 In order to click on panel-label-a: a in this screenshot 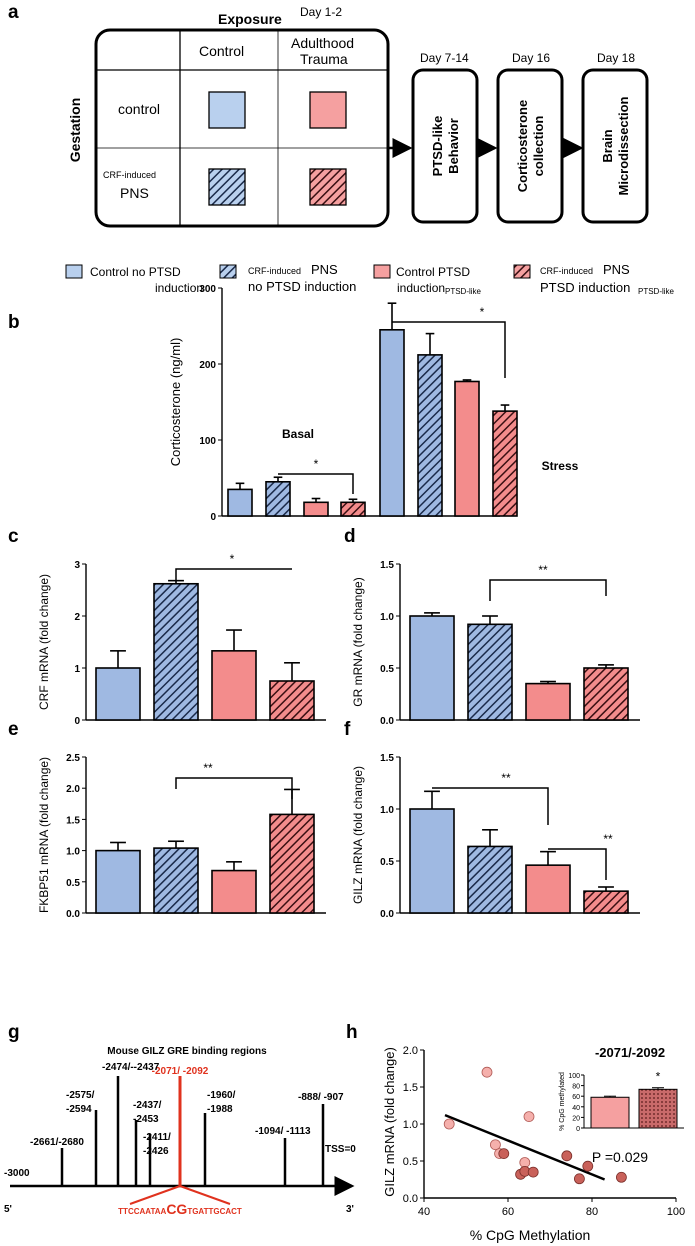, I will do `click(13, 12)`.